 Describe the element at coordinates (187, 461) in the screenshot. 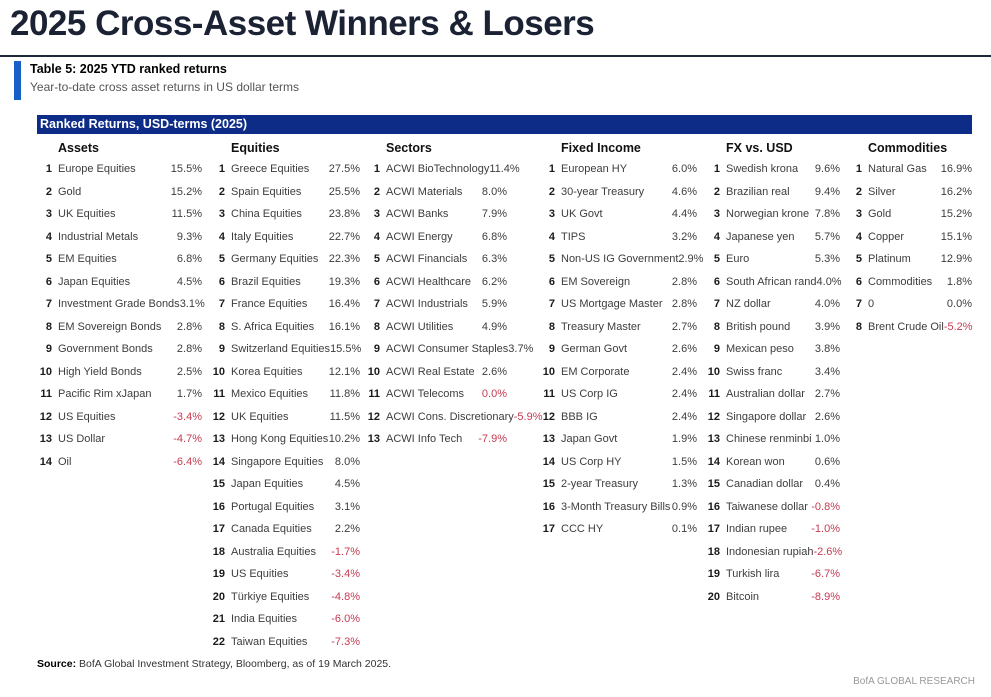

I see `row-value: -6.4%` at that location.